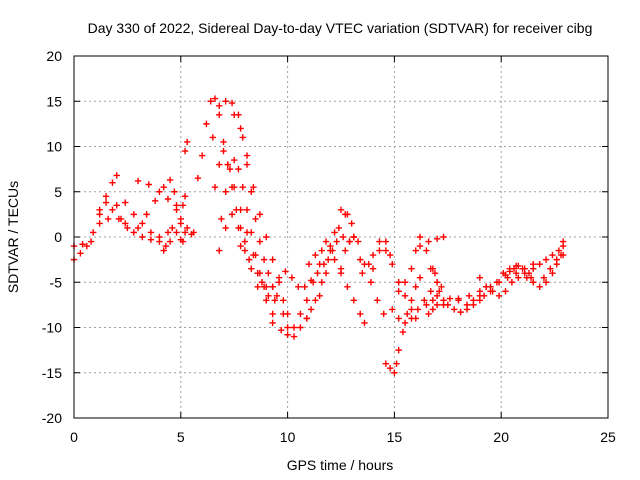 This screenshot has width=640, height=480. I want to click on series-arc18, so click(246, 264).